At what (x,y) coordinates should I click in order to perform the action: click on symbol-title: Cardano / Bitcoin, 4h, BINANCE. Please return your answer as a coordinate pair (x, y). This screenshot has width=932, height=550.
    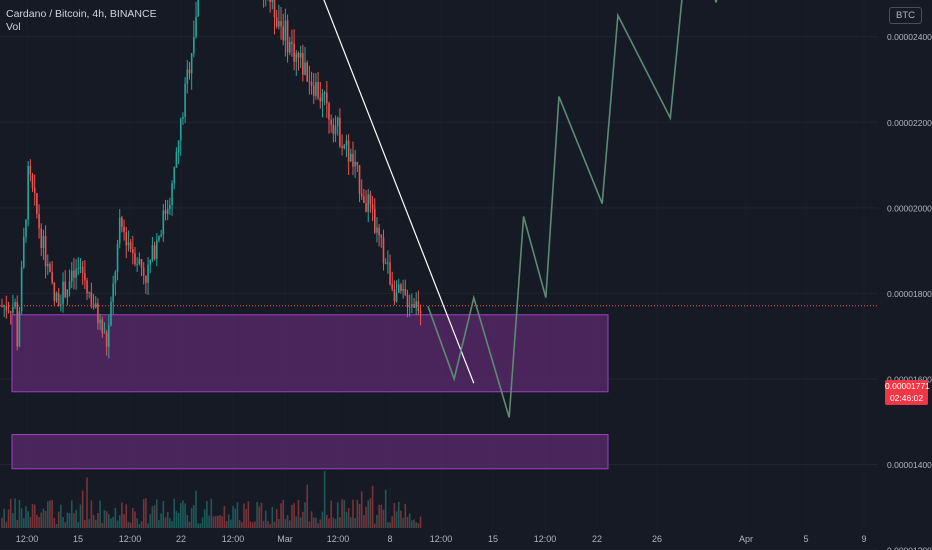
    Looking at the image, I should click on (81, 14).